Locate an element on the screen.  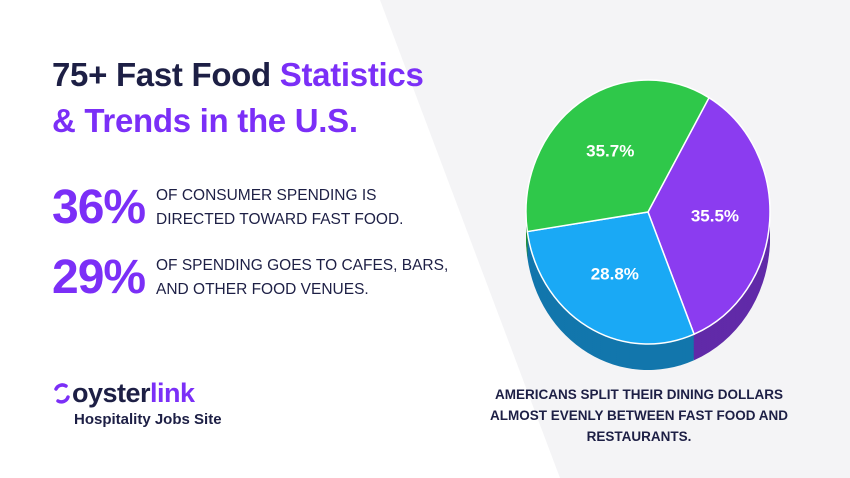
stat-value: 36% is located at coordinates (99, 207).